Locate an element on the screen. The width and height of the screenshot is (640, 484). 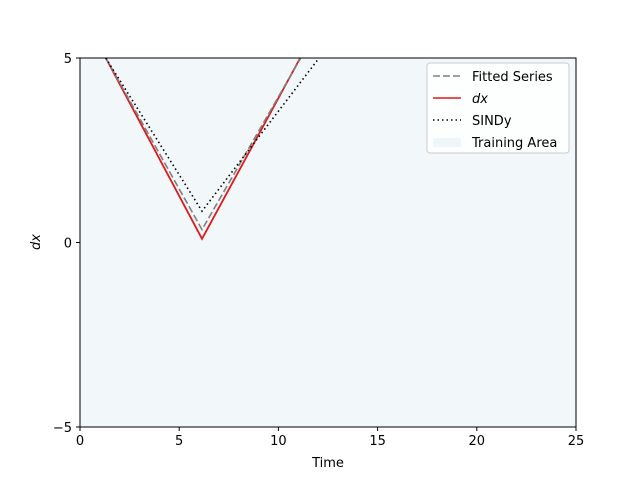
y-tick-label: −5 is located at coordinates (62, 428).